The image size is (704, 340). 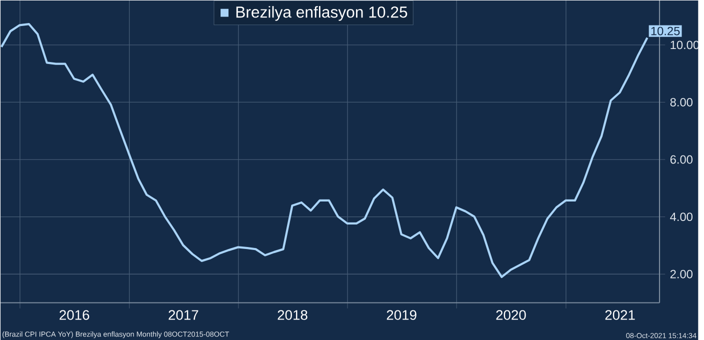 What do you see at coordinates (620, 315) in the screenshot?
I see `x-tick-label: 2021` at bounding box center [620, 315].